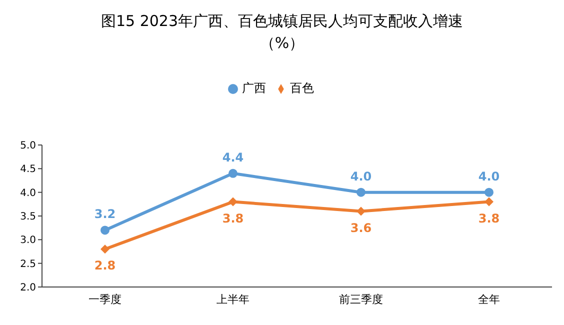 The width and height of the screenshot is (564, 325). I want to click on y-tick-label: 2.0, so click(28, 288).